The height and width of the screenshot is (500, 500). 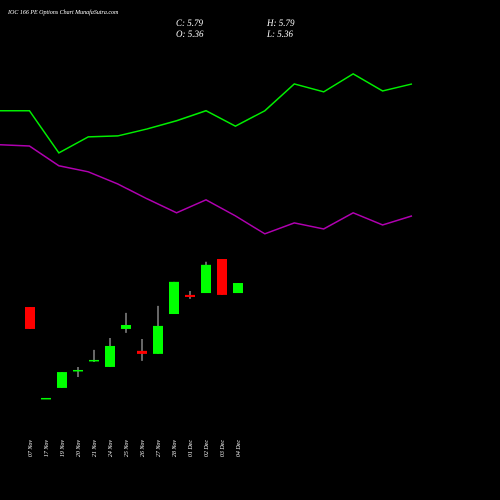 What do you see at coordinates (223, 448) in the screenshot?
I see `x-tick-label: 03 Dec` at bounding box center [223, 448].